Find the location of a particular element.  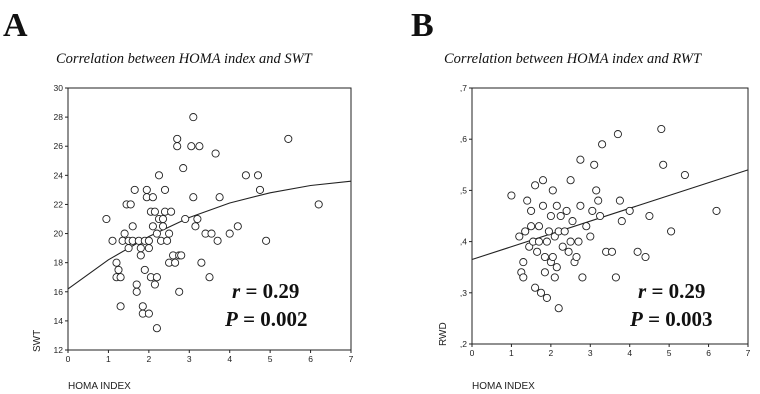

x-tick-label: 1 is located at coordinates (108, 359).